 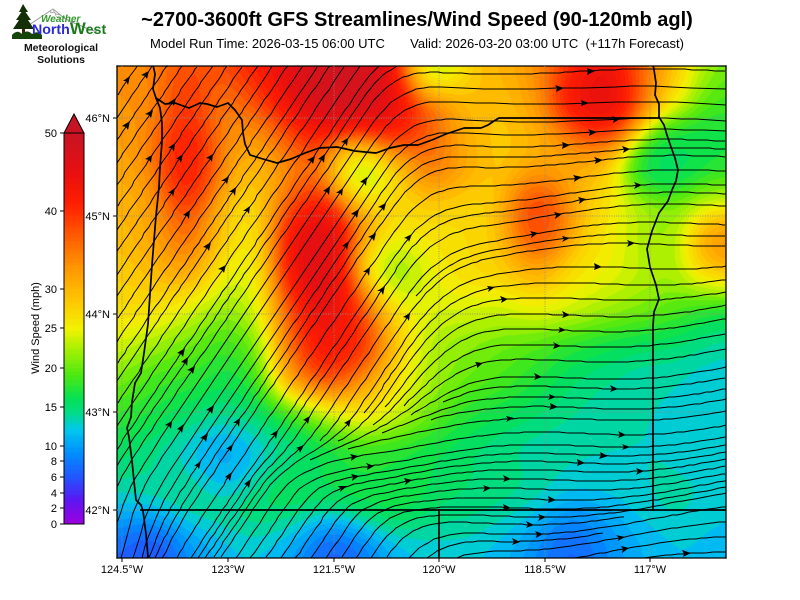 What do you see at coordinates (54, 525) in the screenshot?
I see `svg-text: 0` at bounding box center [54, 525].